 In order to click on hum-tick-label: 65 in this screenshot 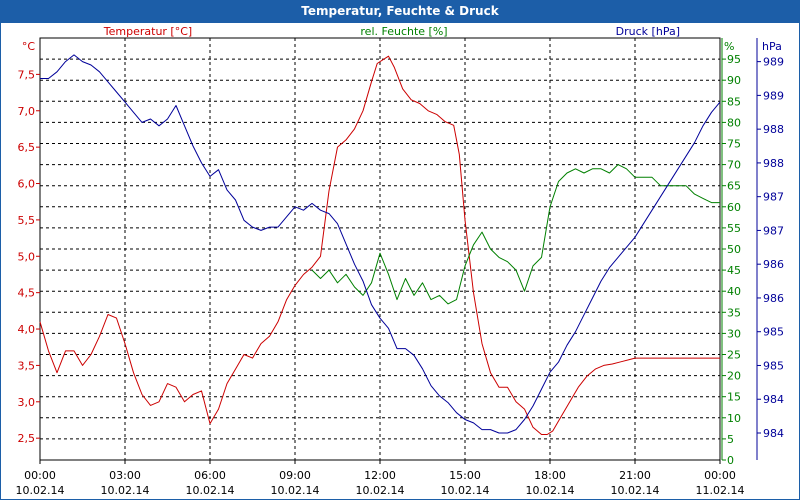, I will do `click(734, 186)`.